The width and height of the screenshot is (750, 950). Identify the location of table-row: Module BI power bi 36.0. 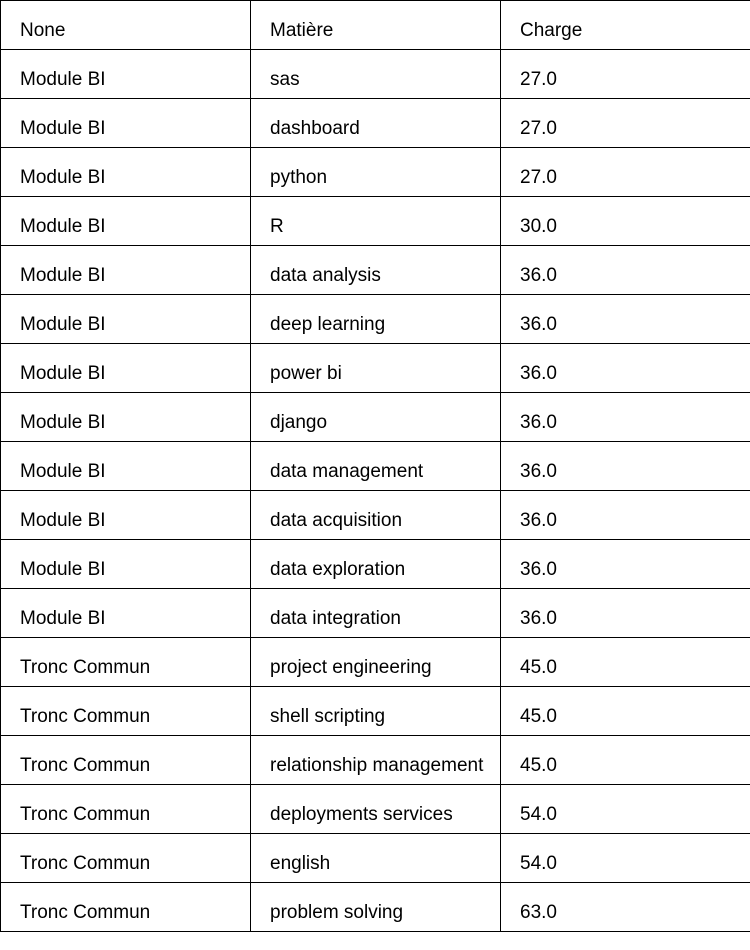
(375, 368).